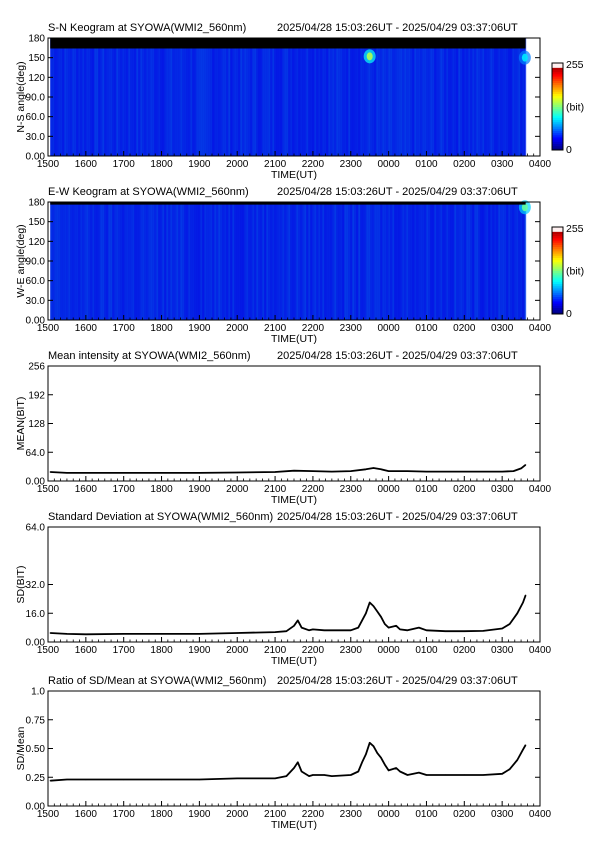  What do you see at coordinates (294, 584) in the screenshot?
I see `plot-area` at bounding box center [294, 584].